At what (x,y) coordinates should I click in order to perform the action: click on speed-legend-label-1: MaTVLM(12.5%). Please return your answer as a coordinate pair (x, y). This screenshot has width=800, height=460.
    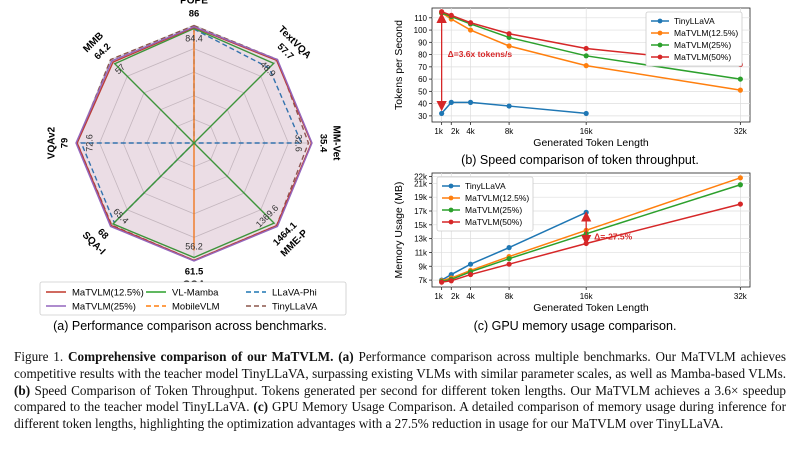
    Looking at the image, I should click on (706, 33).